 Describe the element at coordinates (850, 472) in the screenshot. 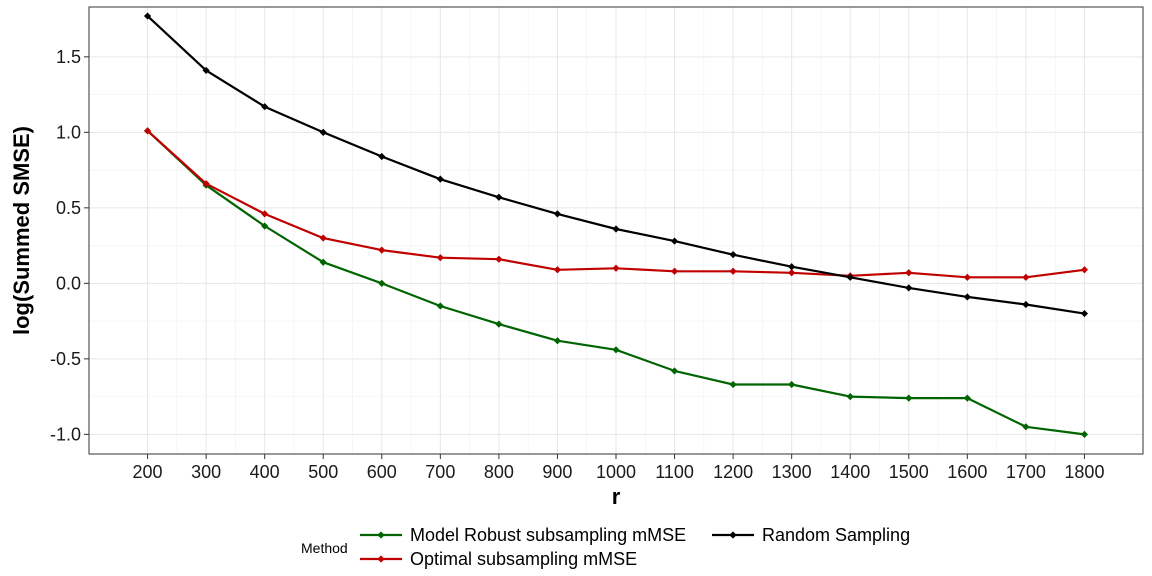

I see `x-tick-label: 1400` at that location.